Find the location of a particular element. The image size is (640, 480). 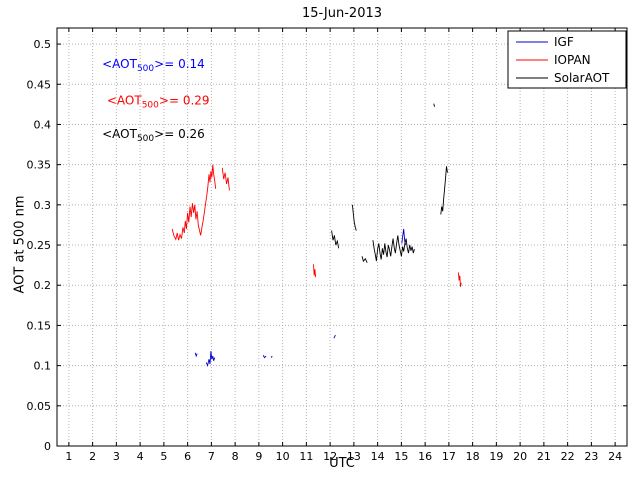

x-tick-label: 1 is located at coordinates (68, 456).